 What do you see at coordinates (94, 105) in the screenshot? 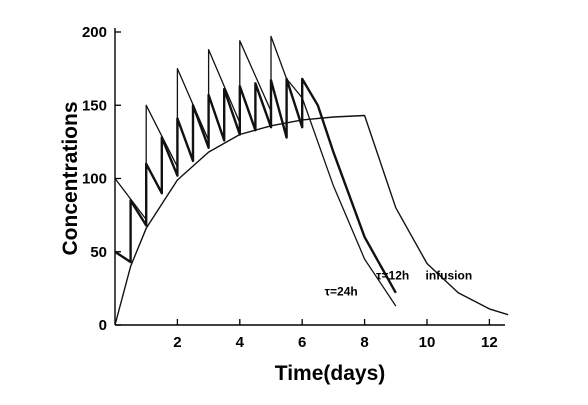
I see `y-tick-label: 150` at bounding box center [94, 105].